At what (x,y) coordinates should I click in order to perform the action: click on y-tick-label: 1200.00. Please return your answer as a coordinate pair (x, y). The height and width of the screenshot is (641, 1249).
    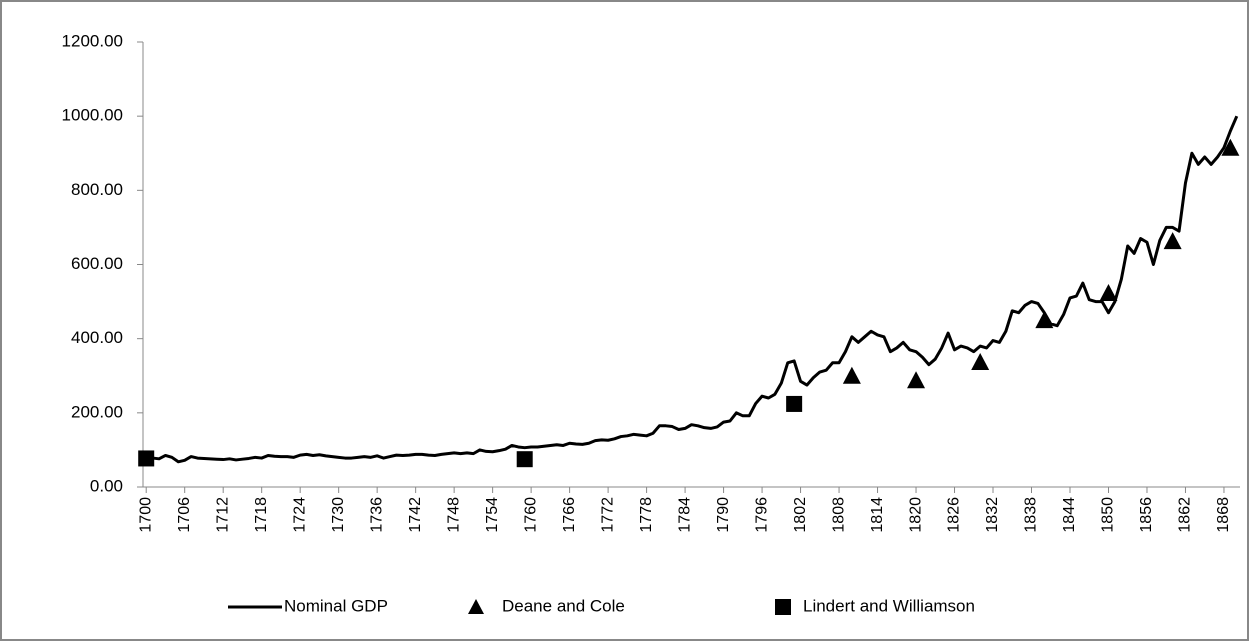
    Looking at the image, I should click on (92, 40).